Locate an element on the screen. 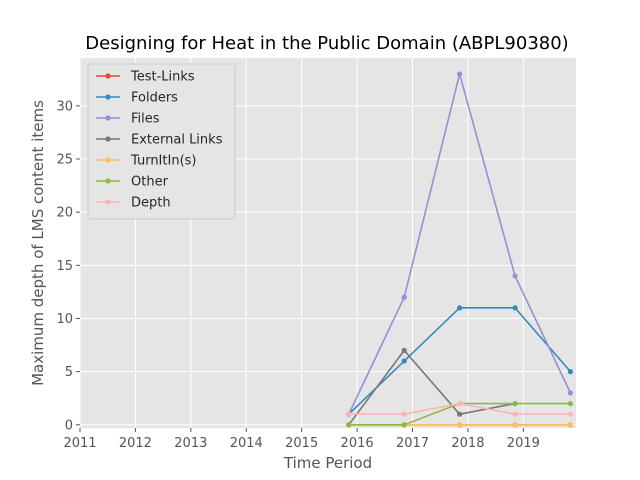 The width and height of the screenshot is (640, 480). x-tick-label: 2017 is located at coordinates (412, 443).